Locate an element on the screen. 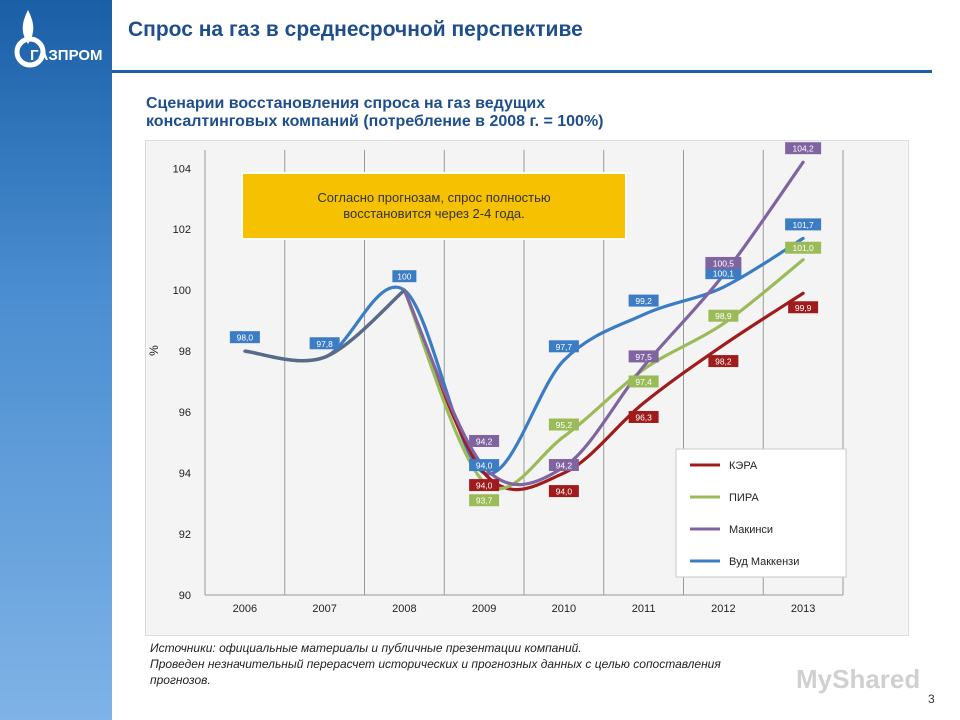 This screenshot has height=720, width=960. data-label: 100,1 is located at coordinates (724, 274).